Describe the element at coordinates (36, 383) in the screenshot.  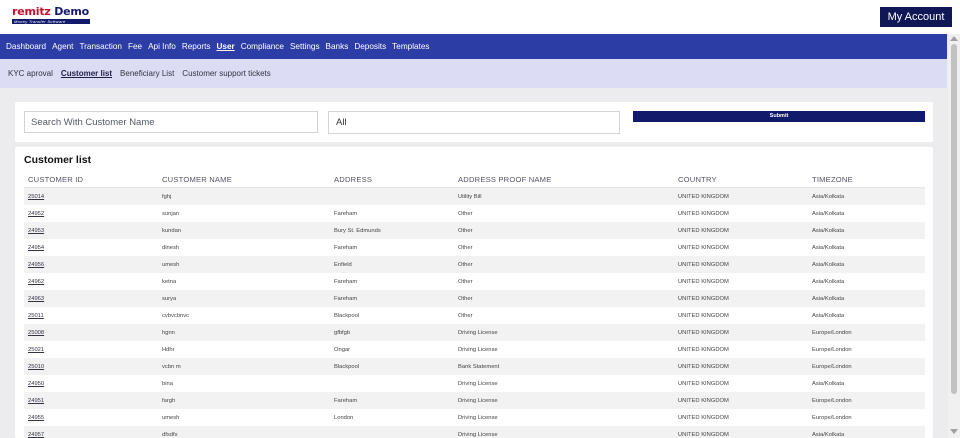
I see `customer-id-link: 24950` at that location.